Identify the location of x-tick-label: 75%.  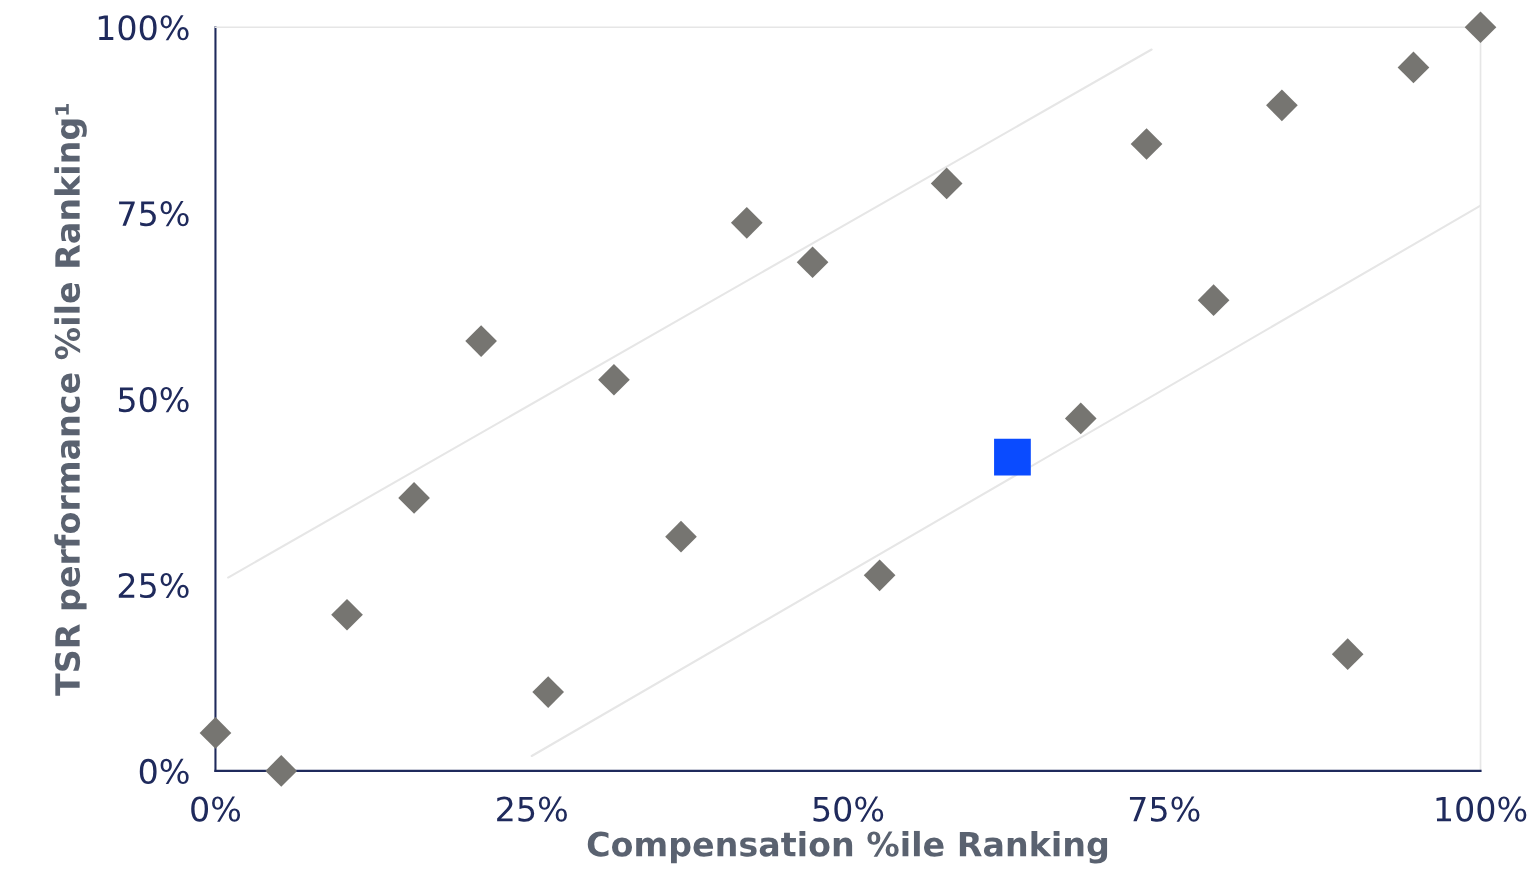
(1164, 809).